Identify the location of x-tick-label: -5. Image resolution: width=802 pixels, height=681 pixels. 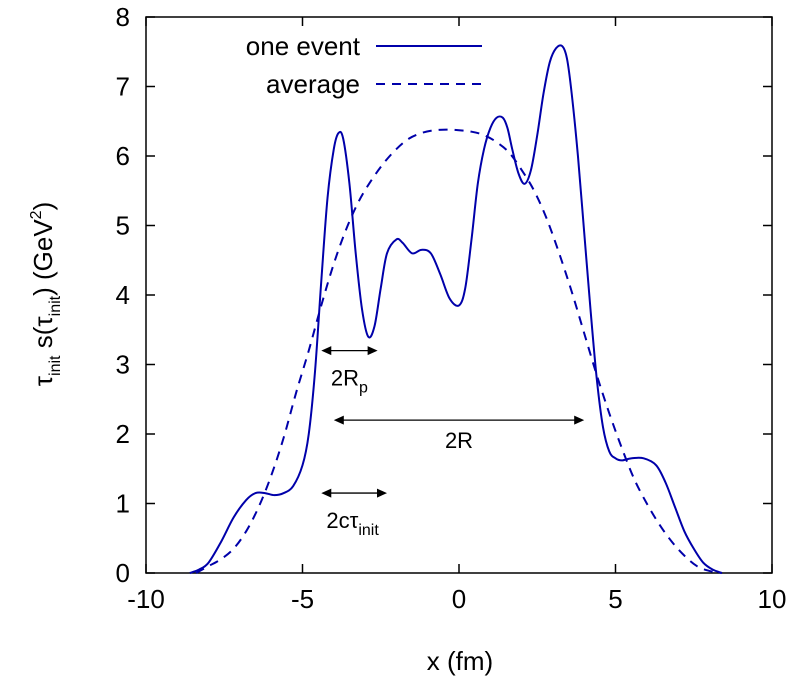
(302, 599).